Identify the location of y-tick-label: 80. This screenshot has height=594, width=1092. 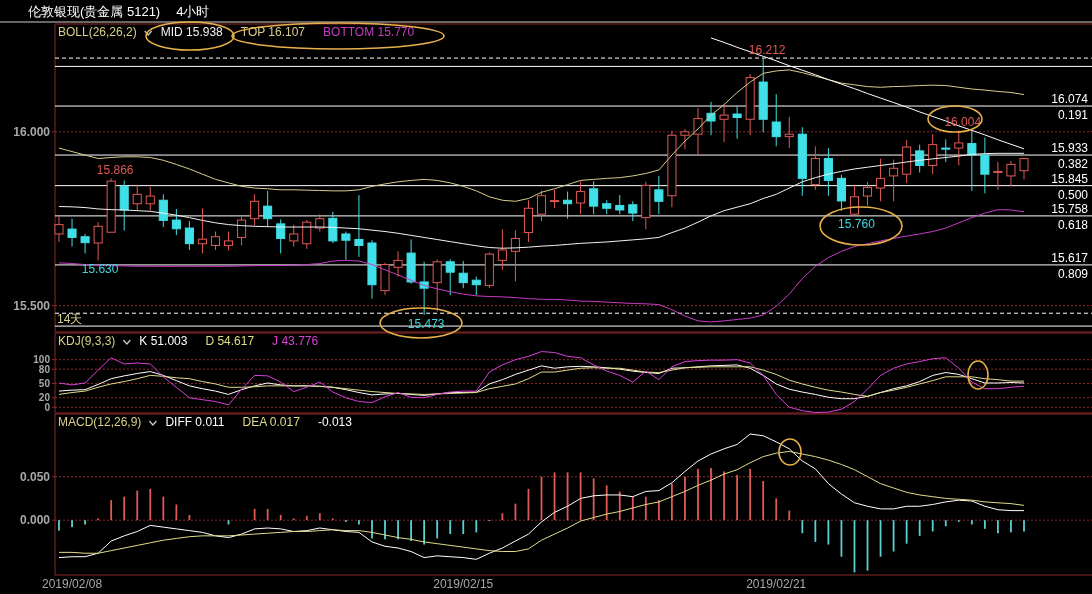
(44, 369).